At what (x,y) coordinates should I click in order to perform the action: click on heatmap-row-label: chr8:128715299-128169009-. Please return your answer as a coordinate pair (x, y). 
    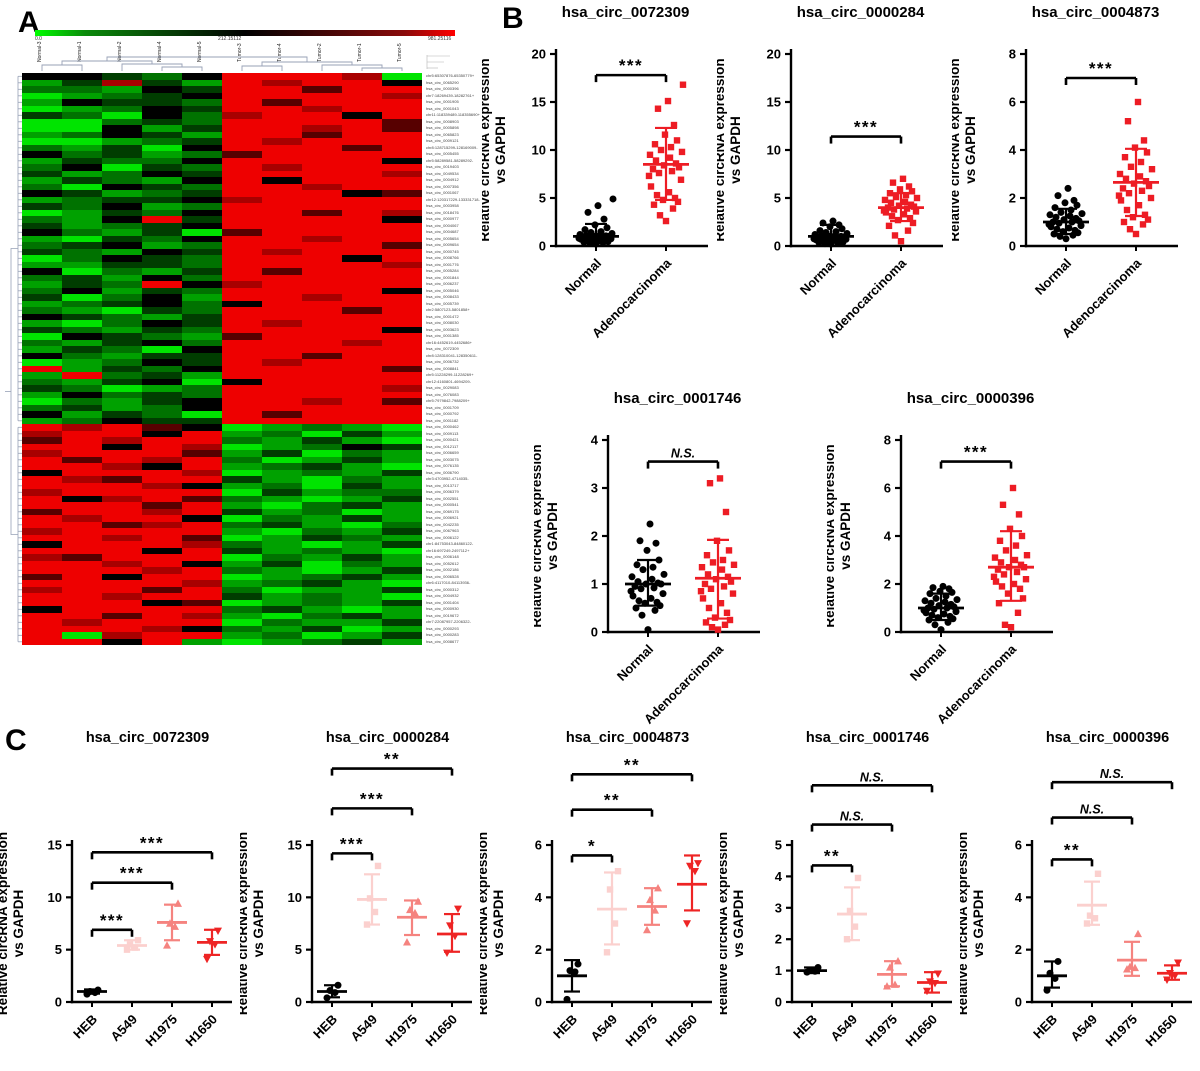
    Looking at the image, I should click on (452, 147).